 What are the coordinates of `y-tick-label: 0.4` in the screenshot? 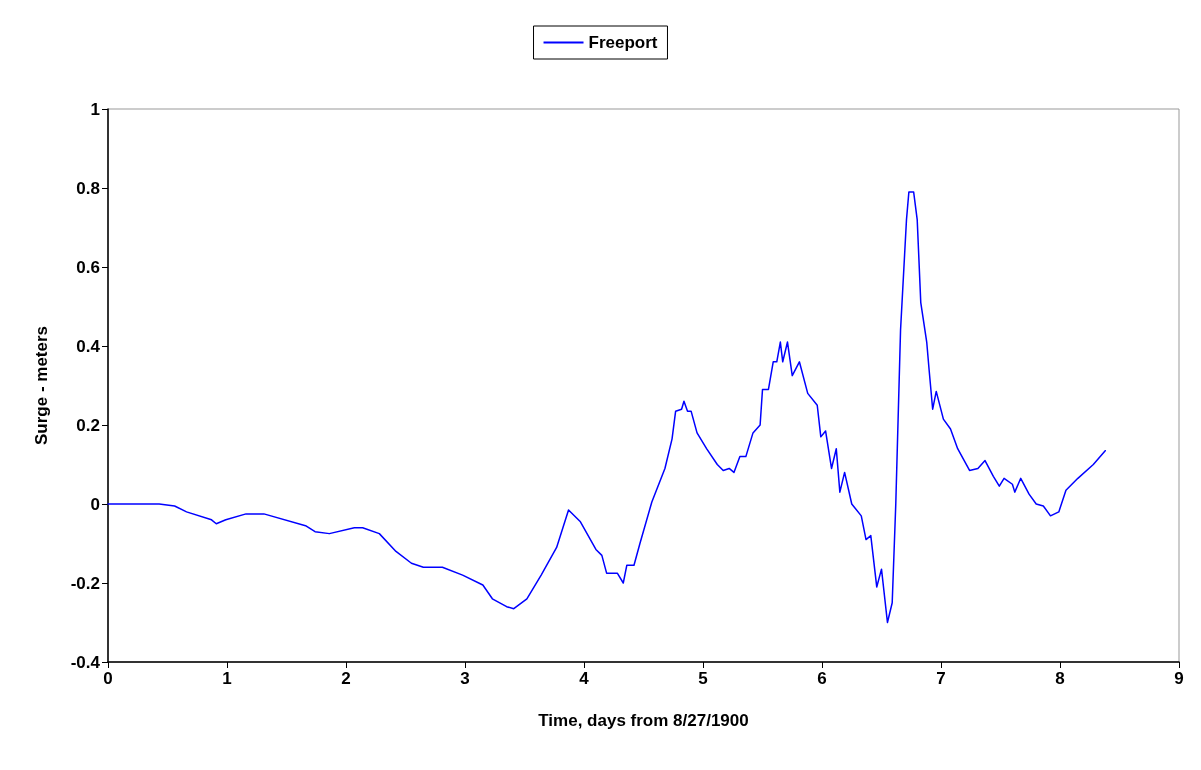 It's located at (88, 346).